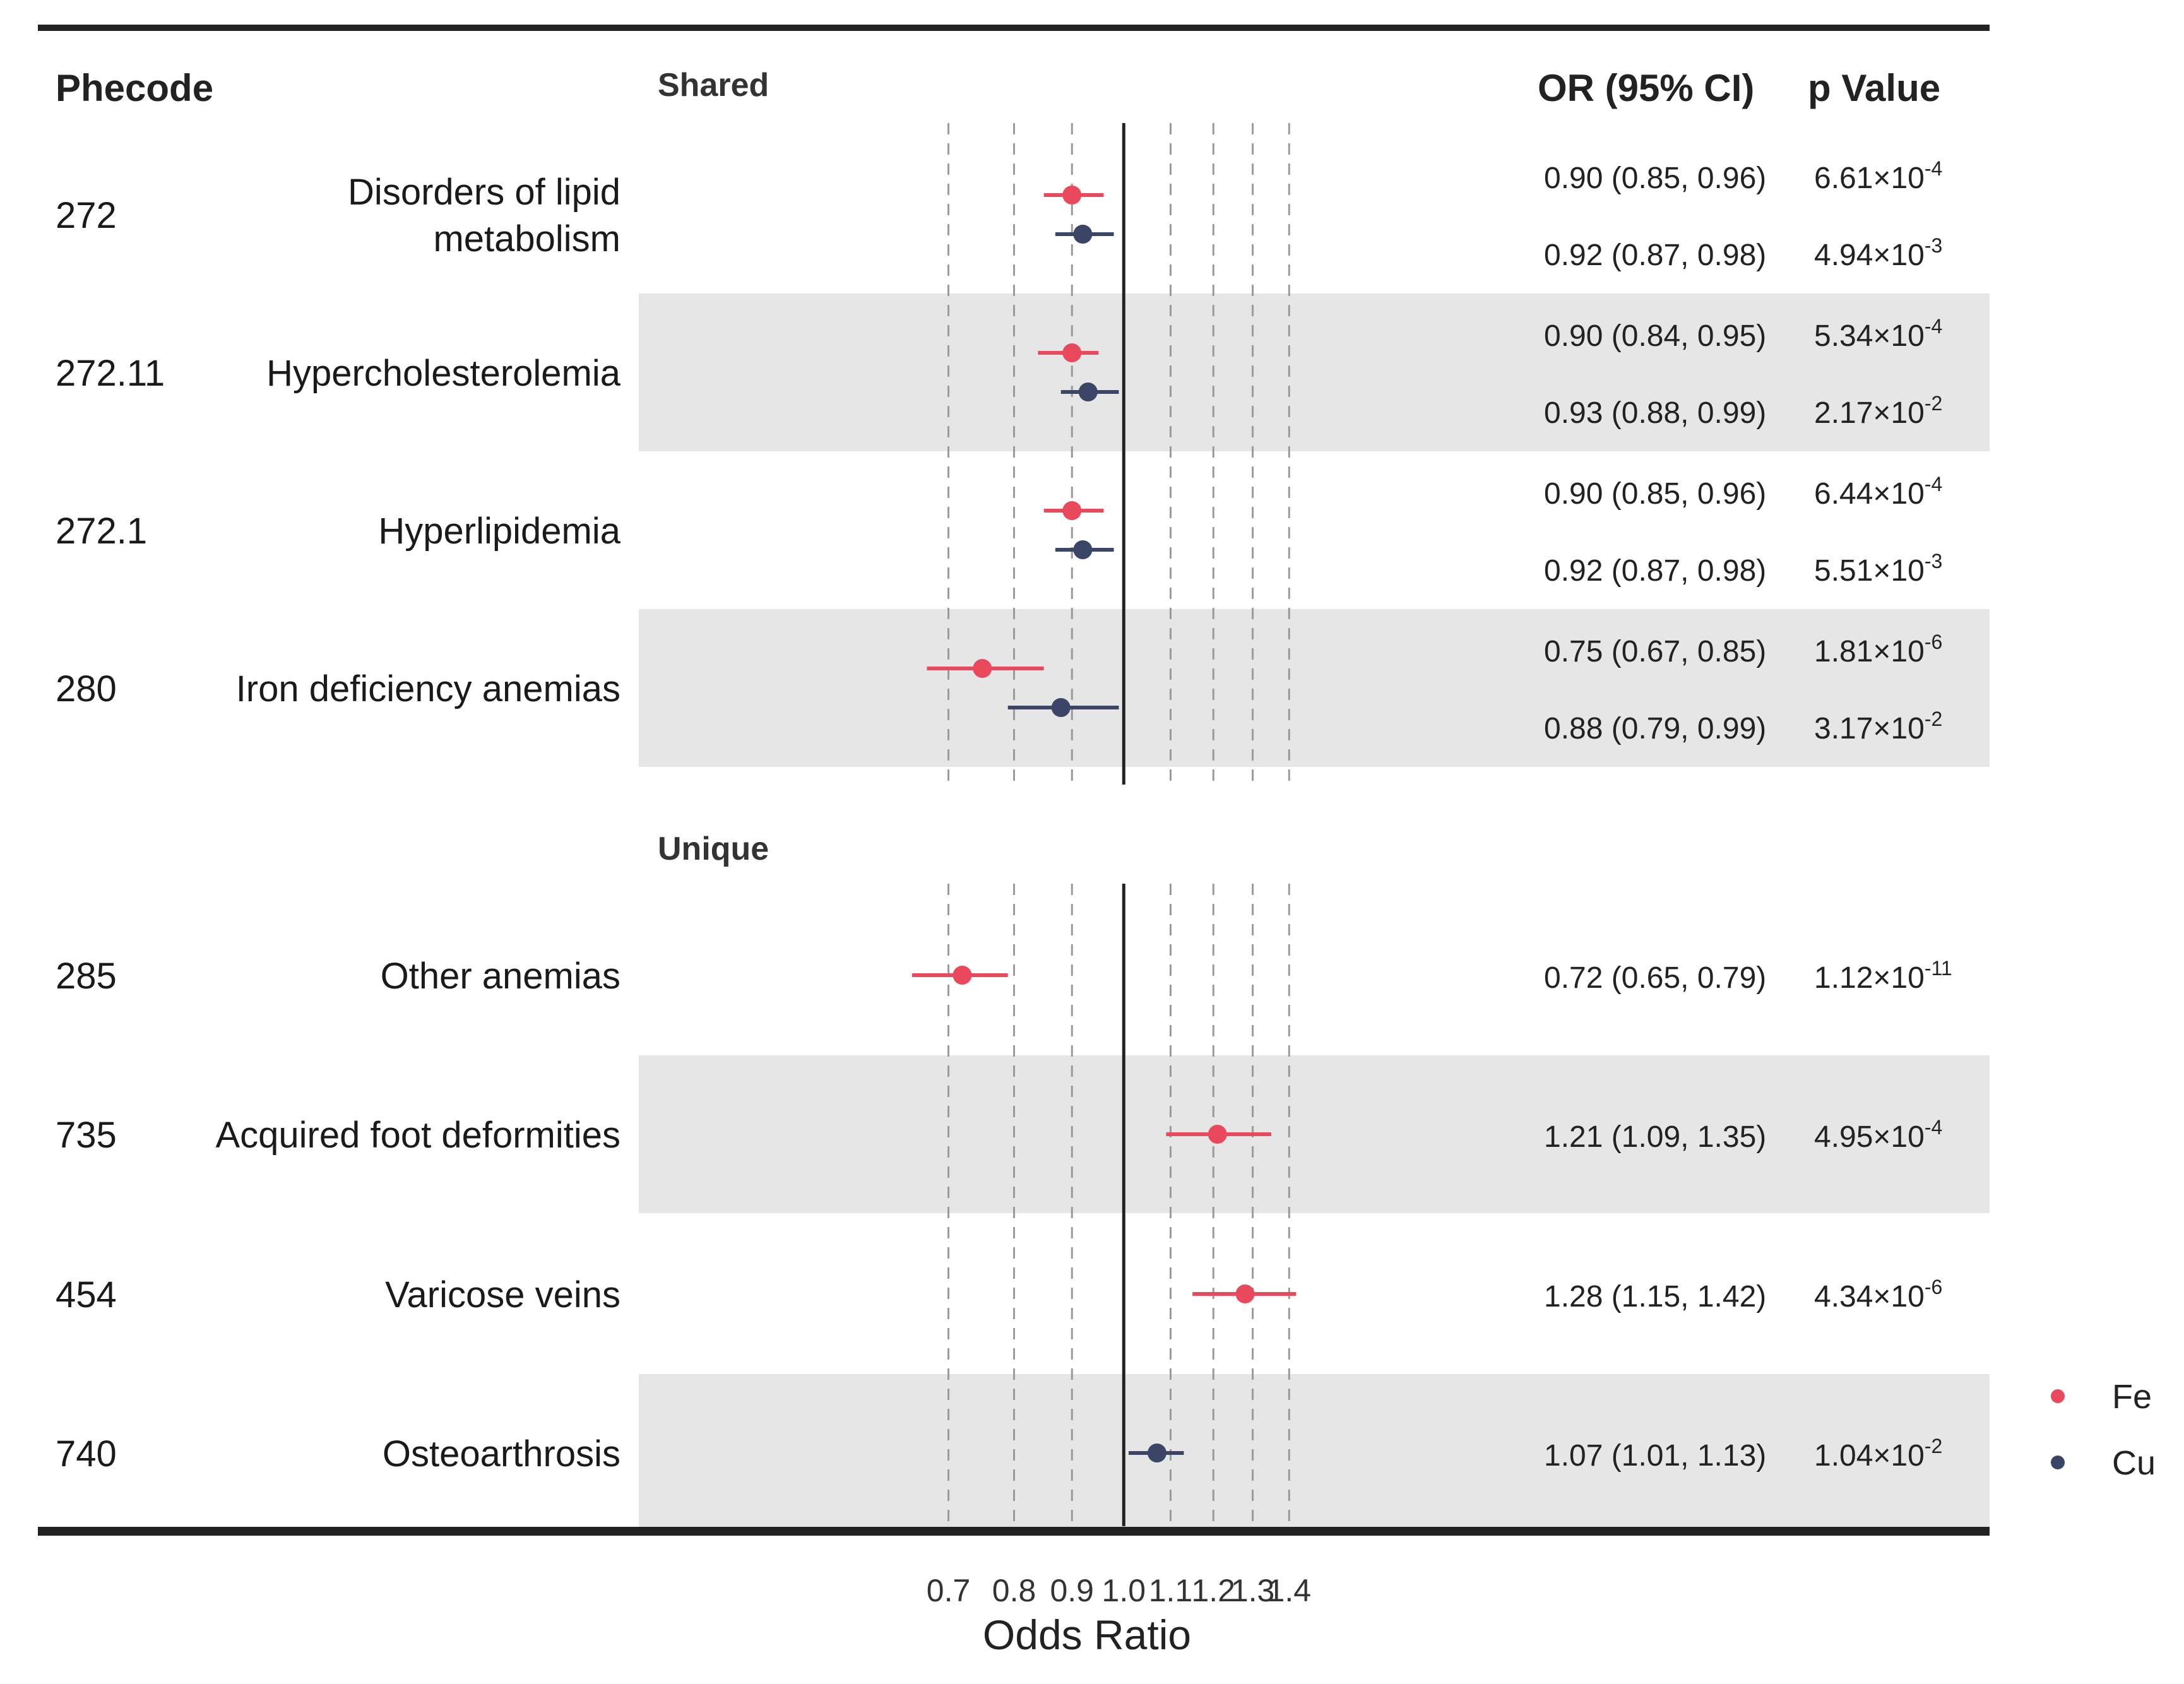 The height and width of the screenshot is (1684, 2184). Describe the element at coordinates (1072, 1590) in the screenshot. I see `x-tick-label: 0.9` at that location.